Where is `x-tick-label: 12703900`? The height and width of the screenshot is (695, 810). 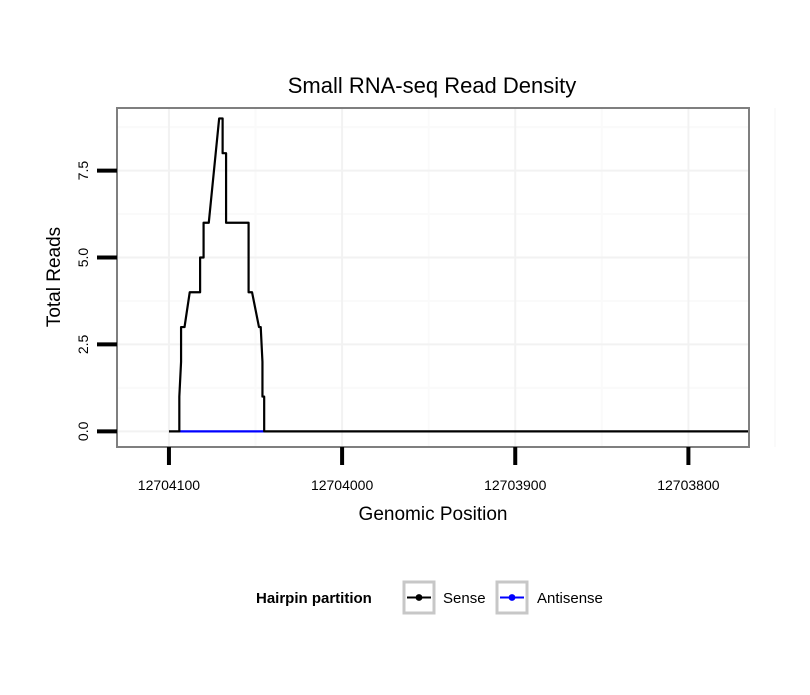
x-tick-label: 12703900 is located at coordinates (515, 485).